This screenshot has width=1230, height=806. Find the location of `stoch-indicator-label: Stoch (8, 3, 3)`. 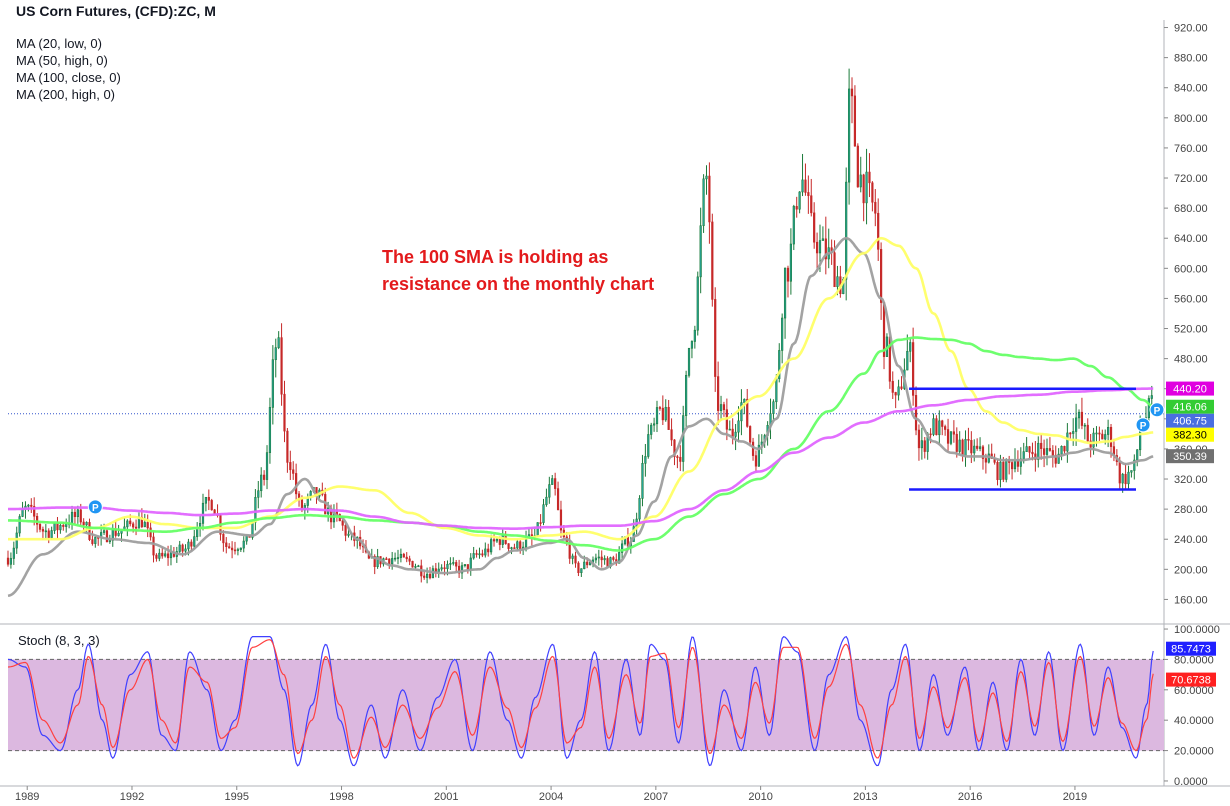

stoch-indicator-label: Stoch (8, 3, 3) is located at coordinates (59, 640).